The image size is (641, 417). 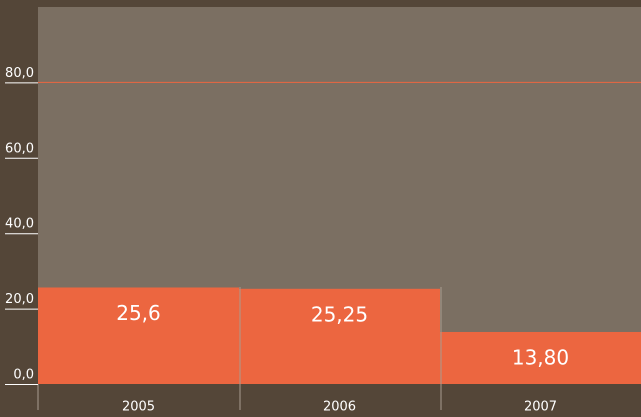 I want to click on y-tick-label: 80,0, so click(x=19, y=73).